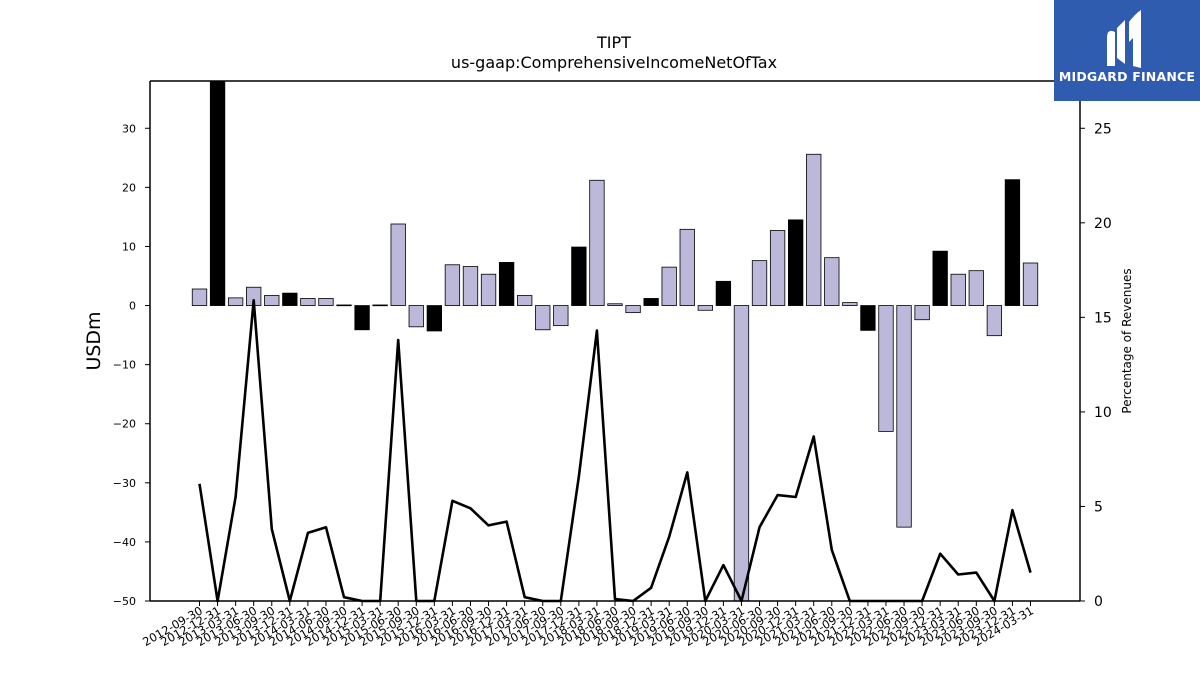 The image size is (1200, 675). I want to click on y2-tick-label: 25, so click(1103, 129).